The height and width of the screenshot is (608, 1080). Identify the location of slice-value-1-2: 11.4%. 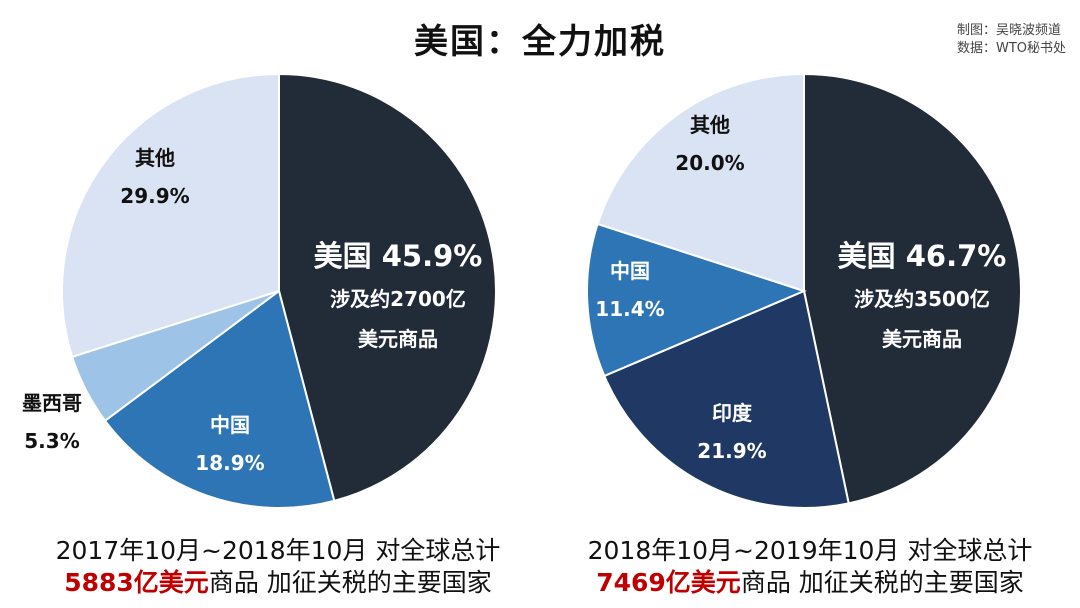
(629, 309).